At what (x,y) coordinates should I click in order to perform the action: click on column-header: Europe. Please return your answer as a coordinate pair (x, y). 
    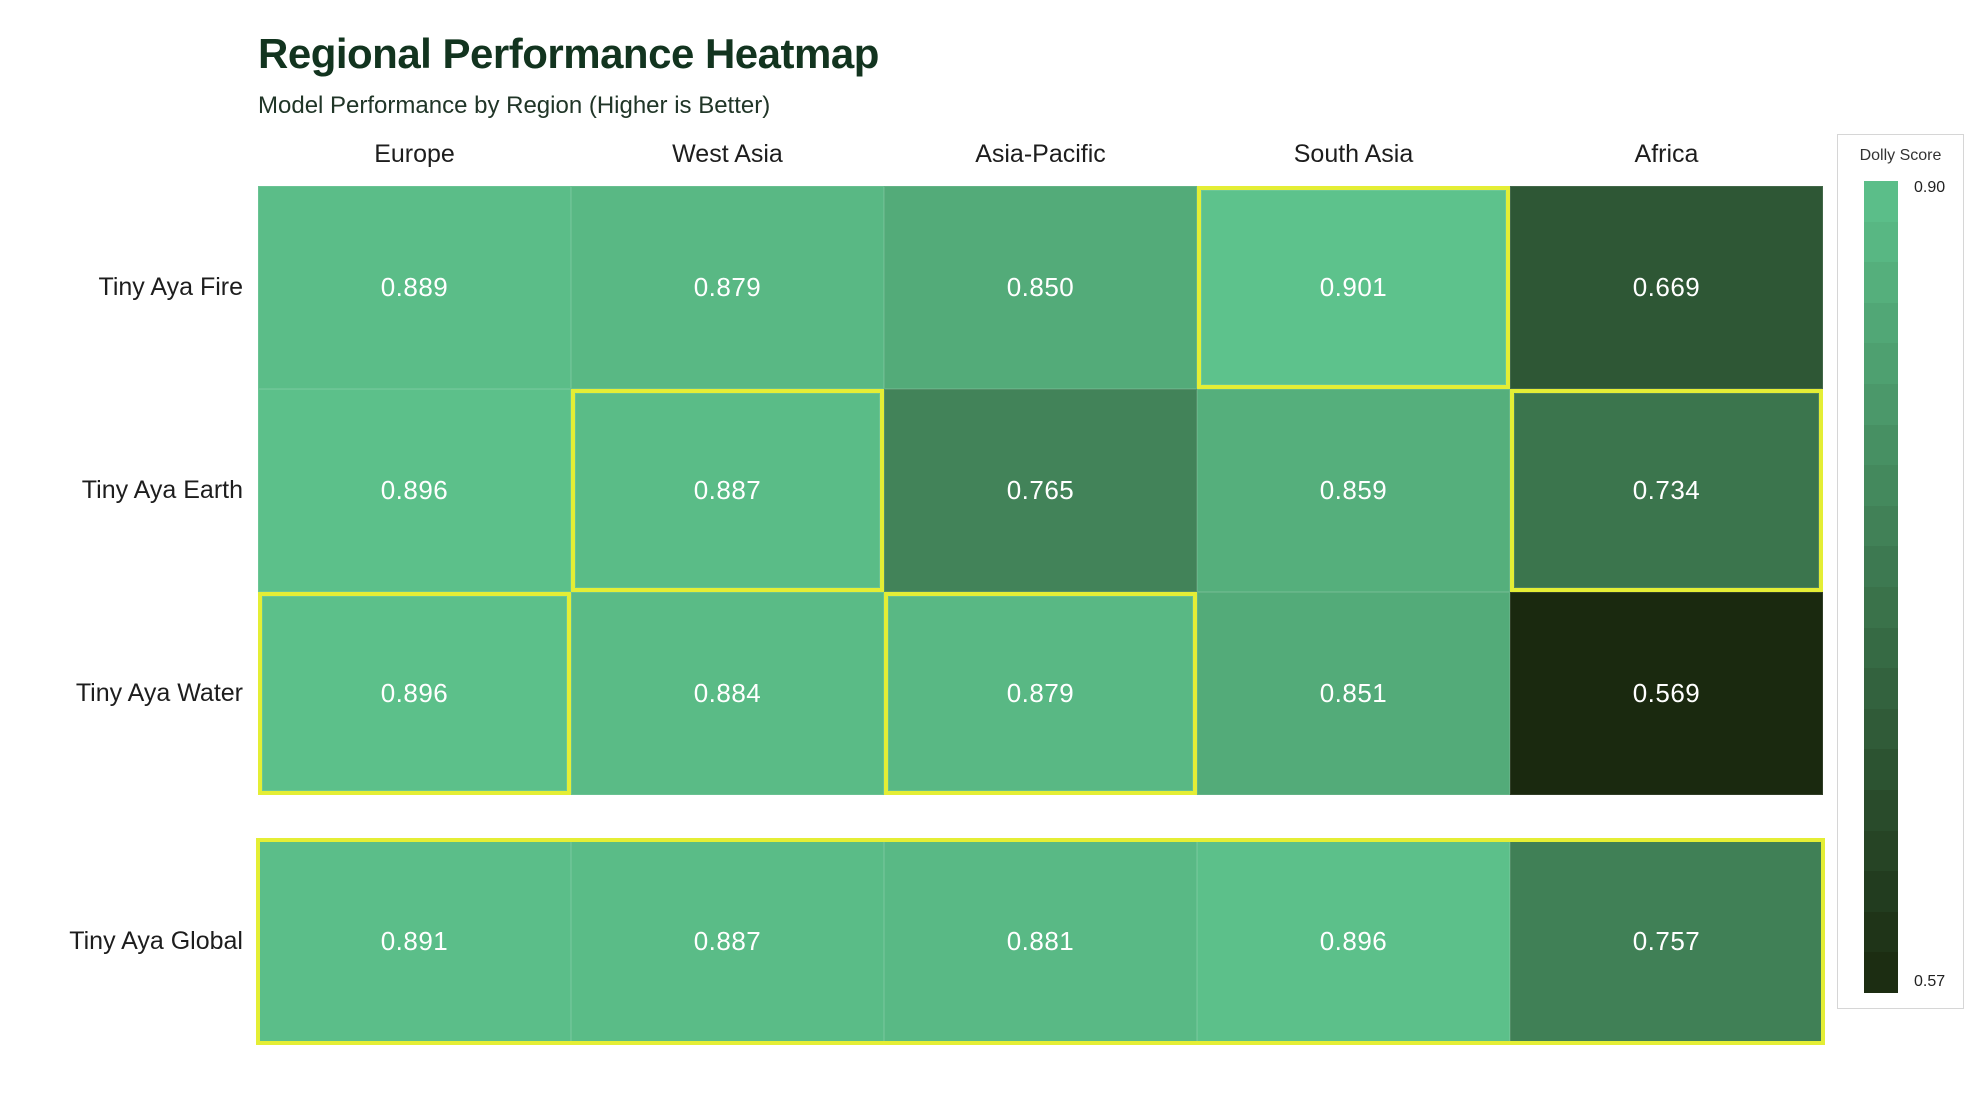
    Looking at the image, I should click on (414, 154).